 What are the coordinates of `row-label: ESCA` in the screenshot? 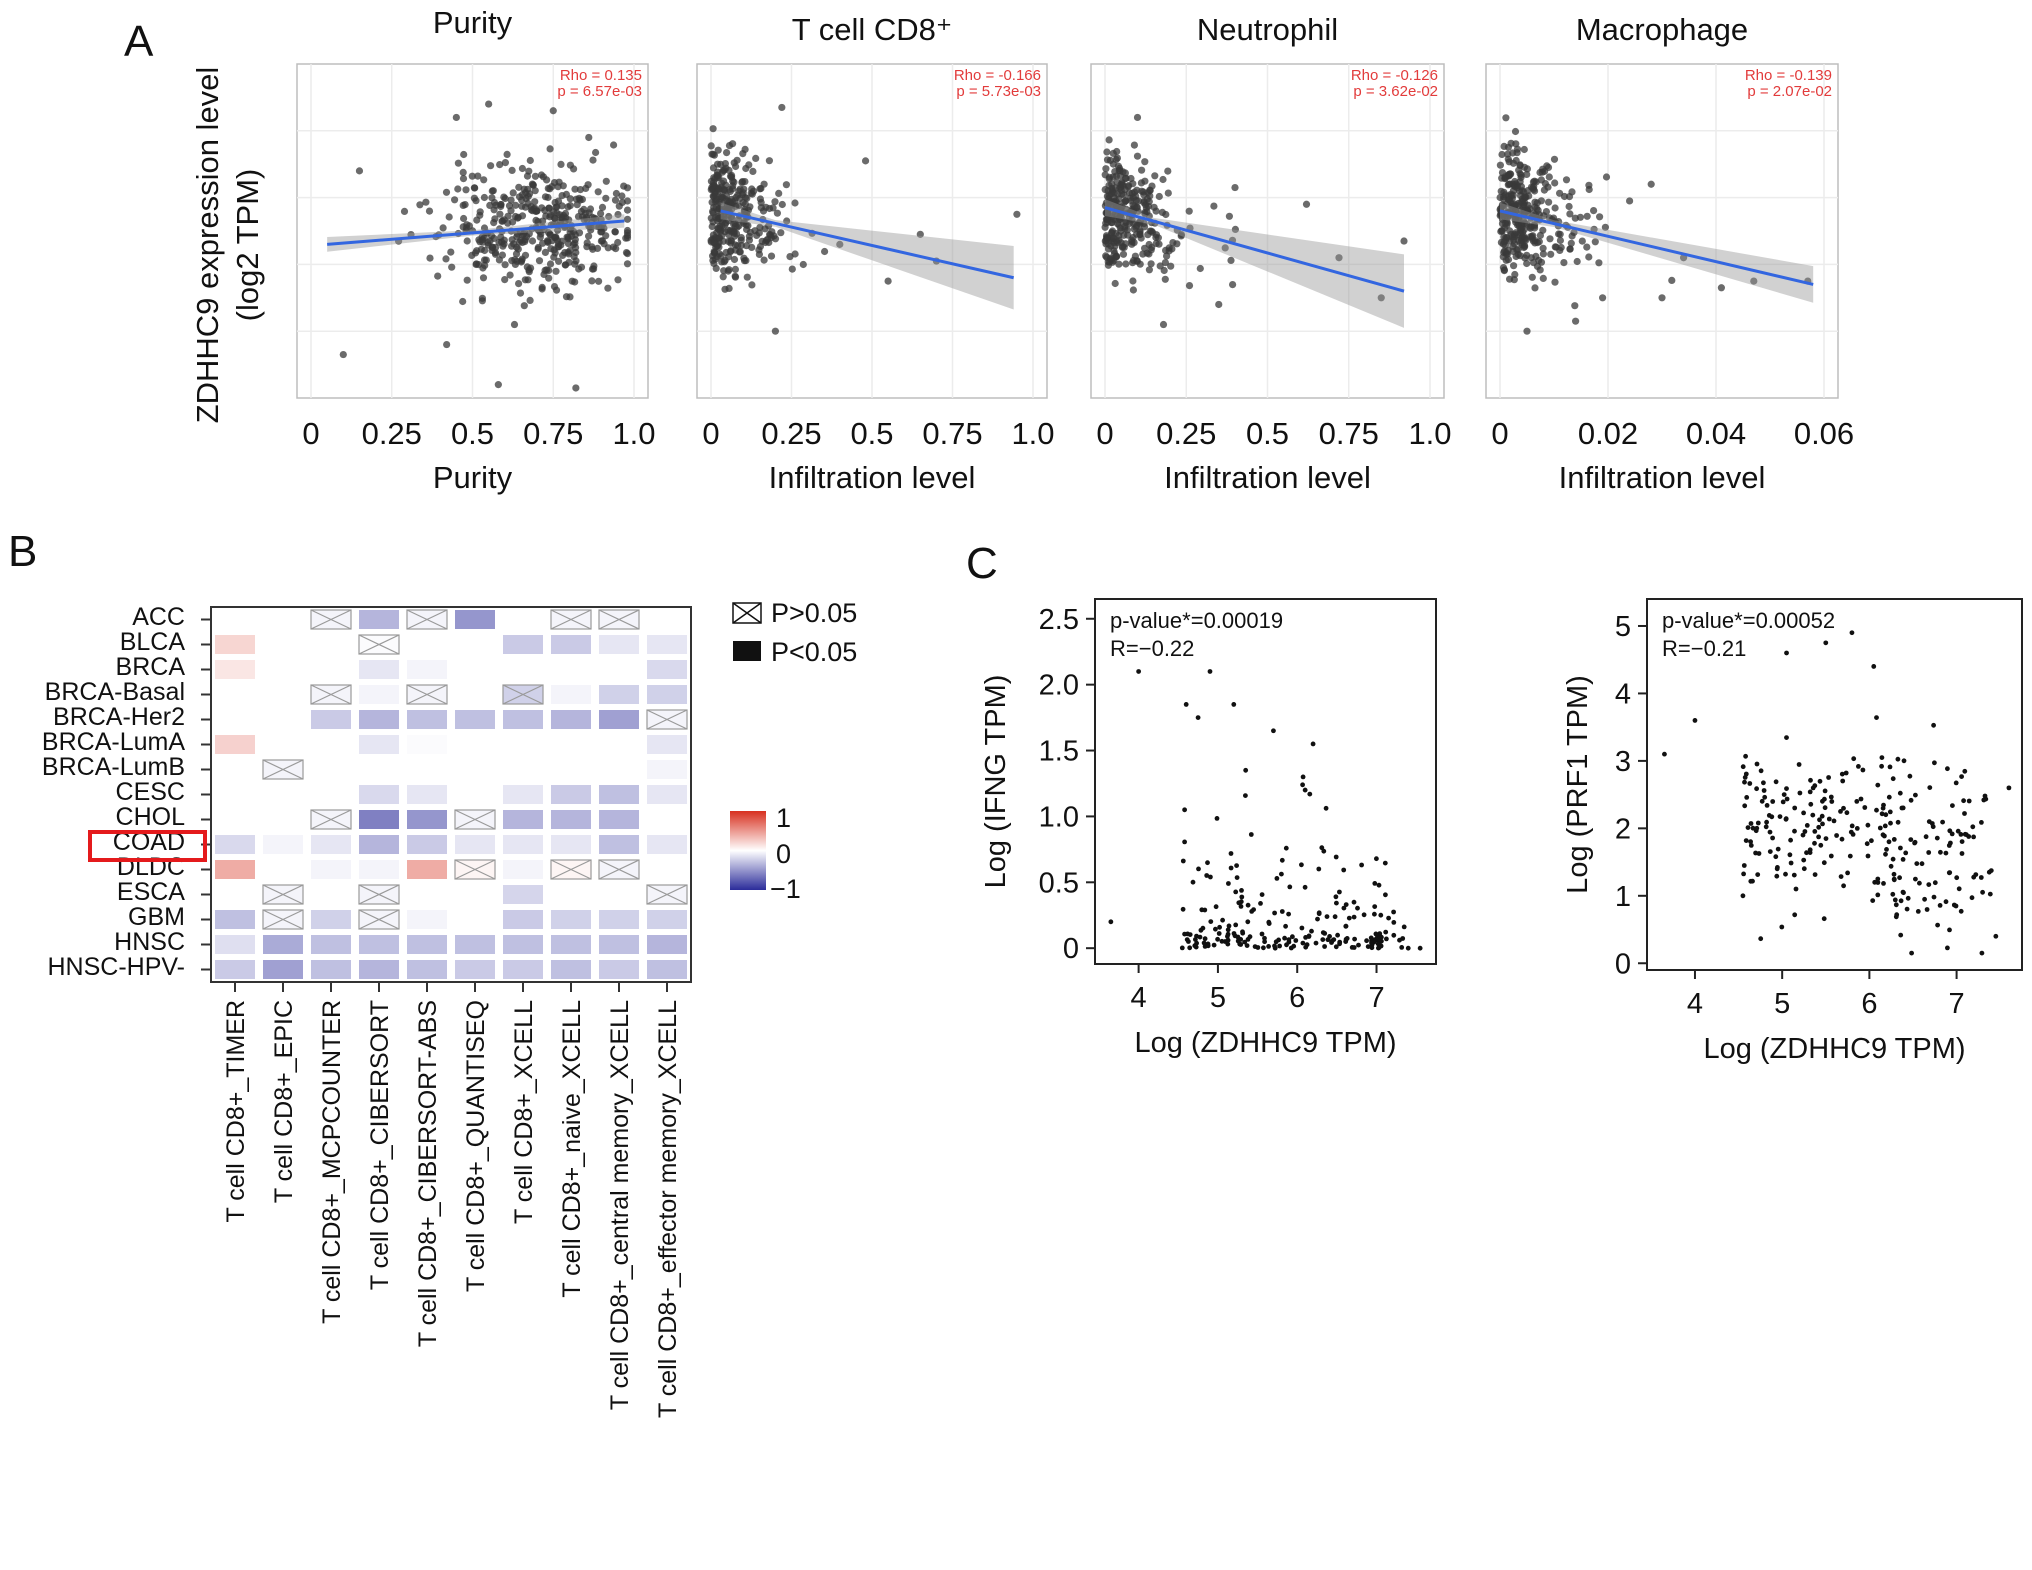 It's located at (151, 892).